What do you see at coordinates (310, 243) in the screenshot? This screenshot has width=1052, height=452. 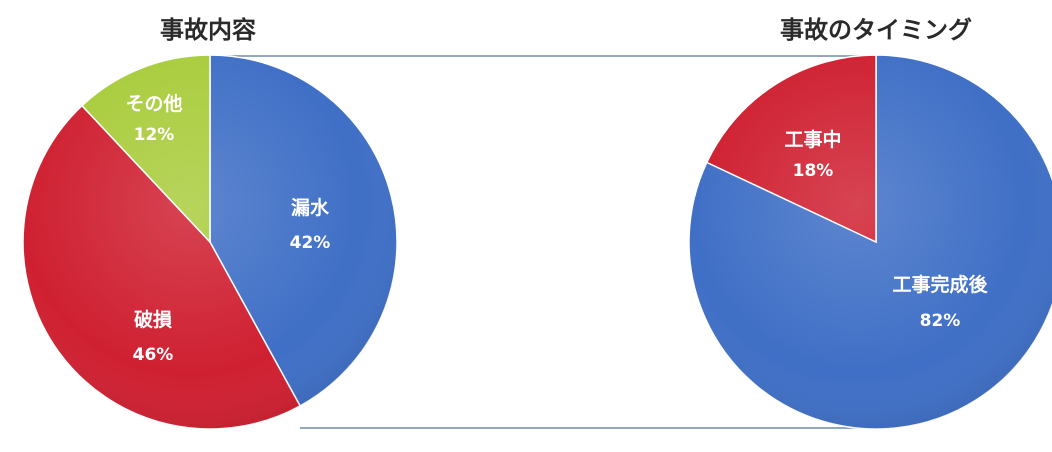 I see `slice-value-leak: 42%` at bounding box center [310, 243].